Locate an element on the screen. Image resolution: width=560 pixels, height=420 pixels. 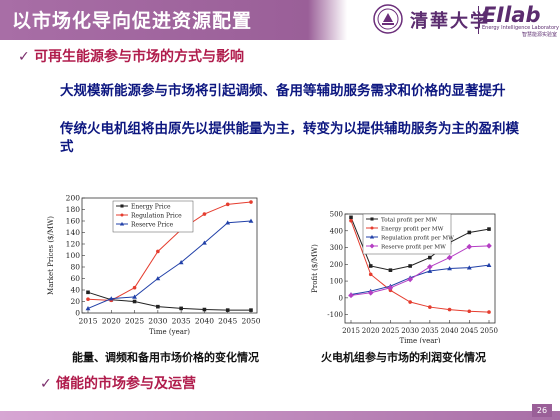
y-tick-label: 120 is located at coordinates (73, 244).